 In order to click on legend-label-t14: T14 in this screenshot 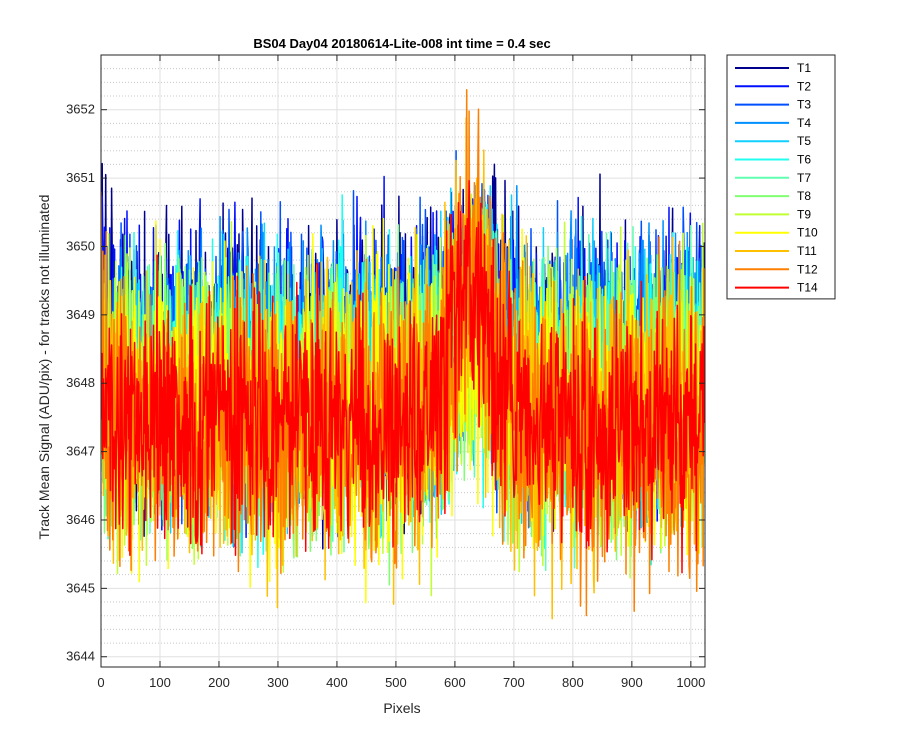, I will do `click(807, 288)`.